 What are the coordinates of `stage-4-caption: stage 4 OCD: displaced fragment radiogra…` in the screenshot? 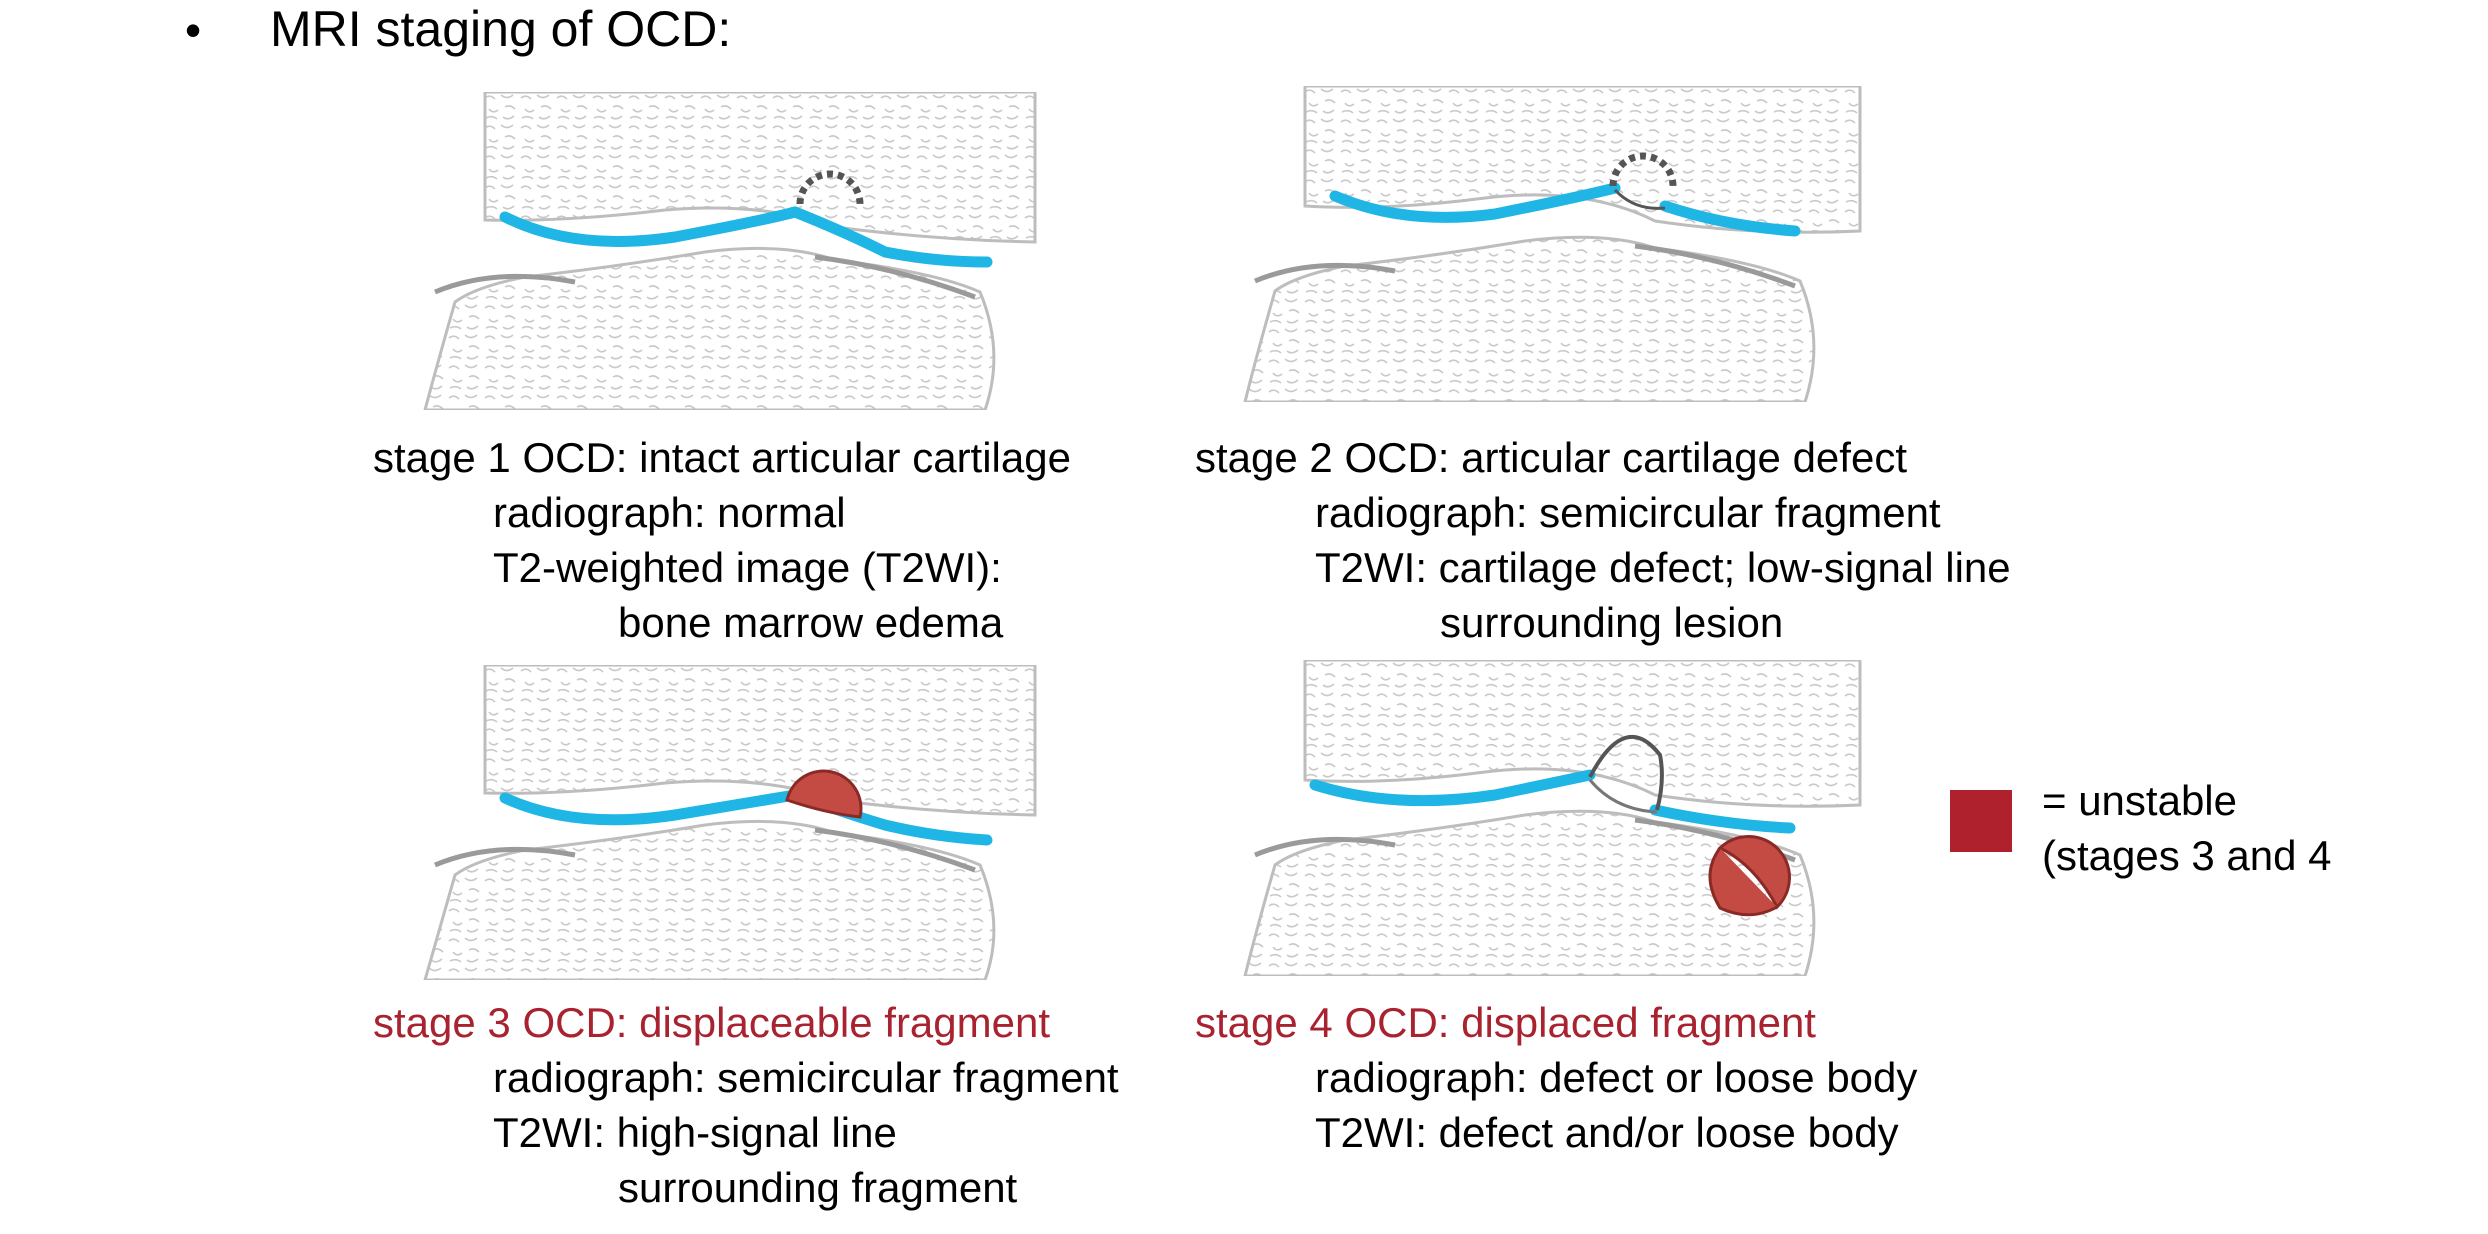 It's located at (1556, 1077).